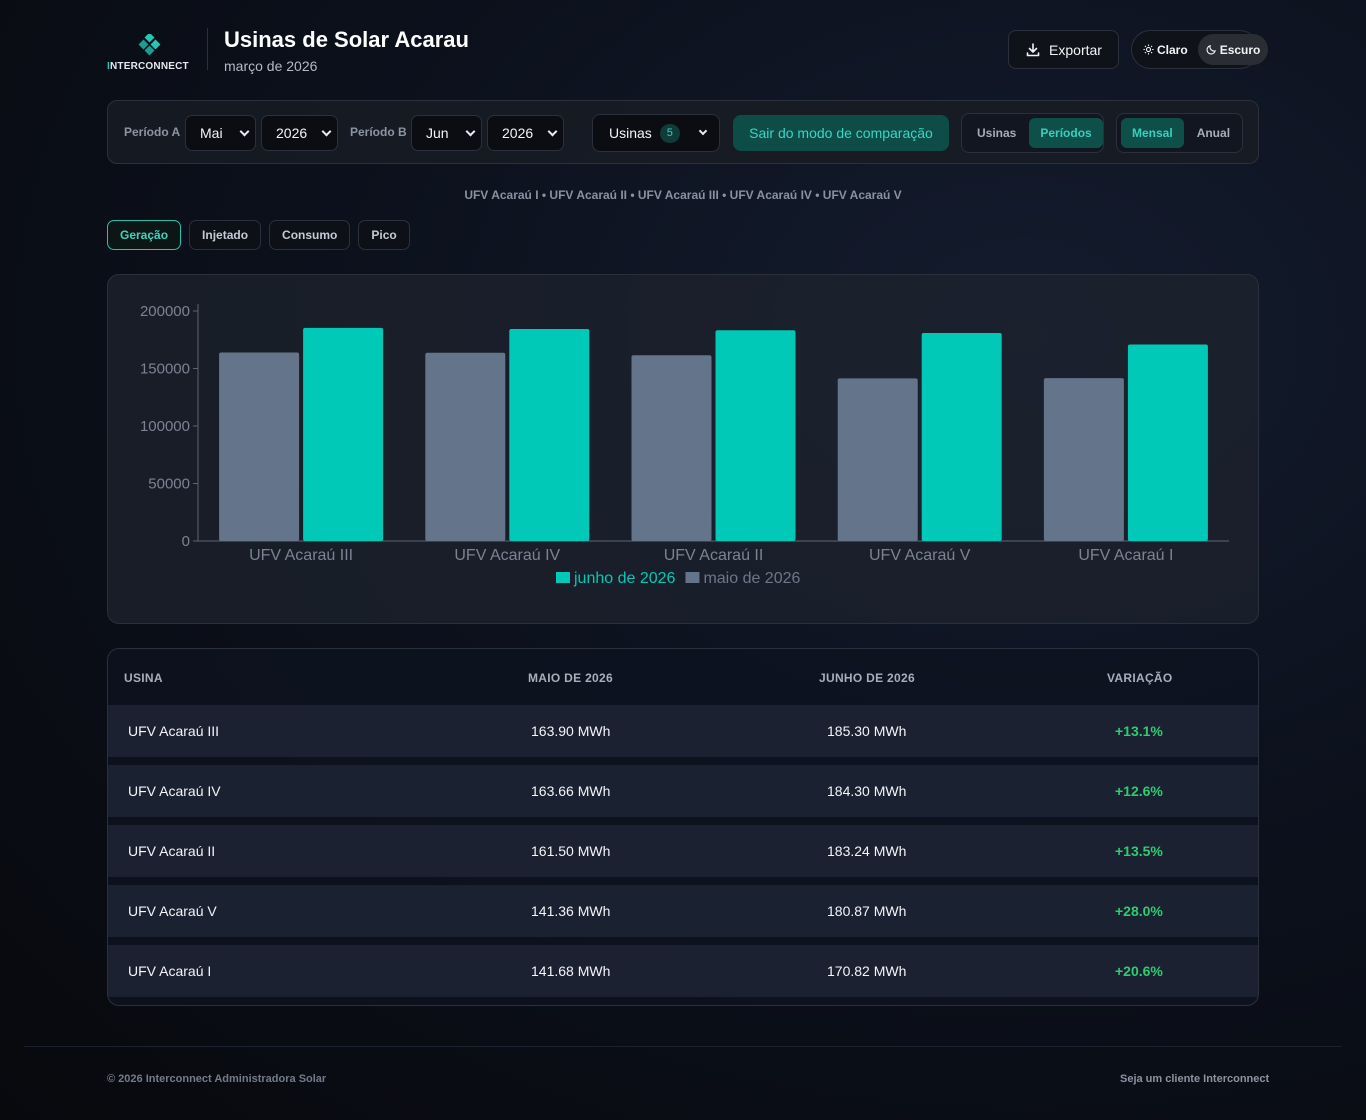 Image resolution: width=1366 pixels, height=1120 pixels. I want to click on cell-period-b: 185.30 MWh, so click(867, 731).